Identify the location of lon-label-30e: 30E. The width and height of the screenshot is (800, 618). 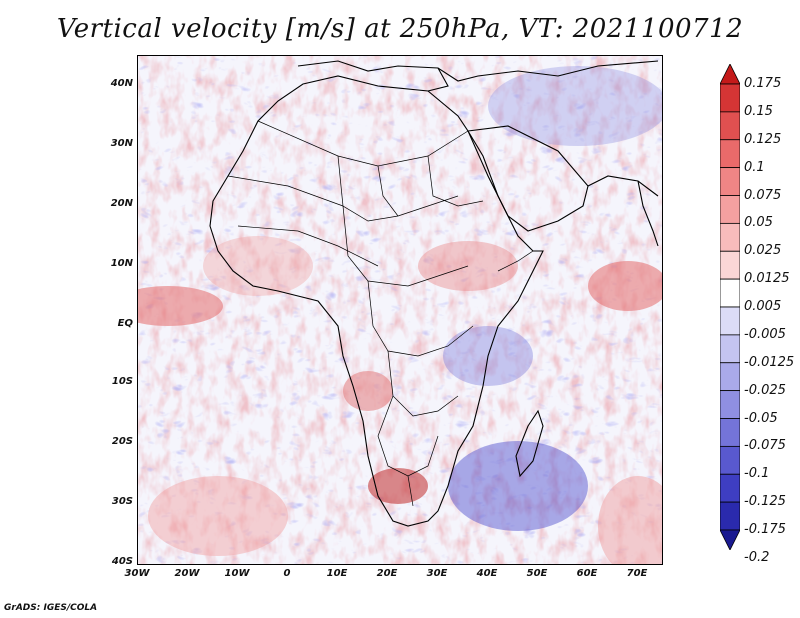
(437, 573).